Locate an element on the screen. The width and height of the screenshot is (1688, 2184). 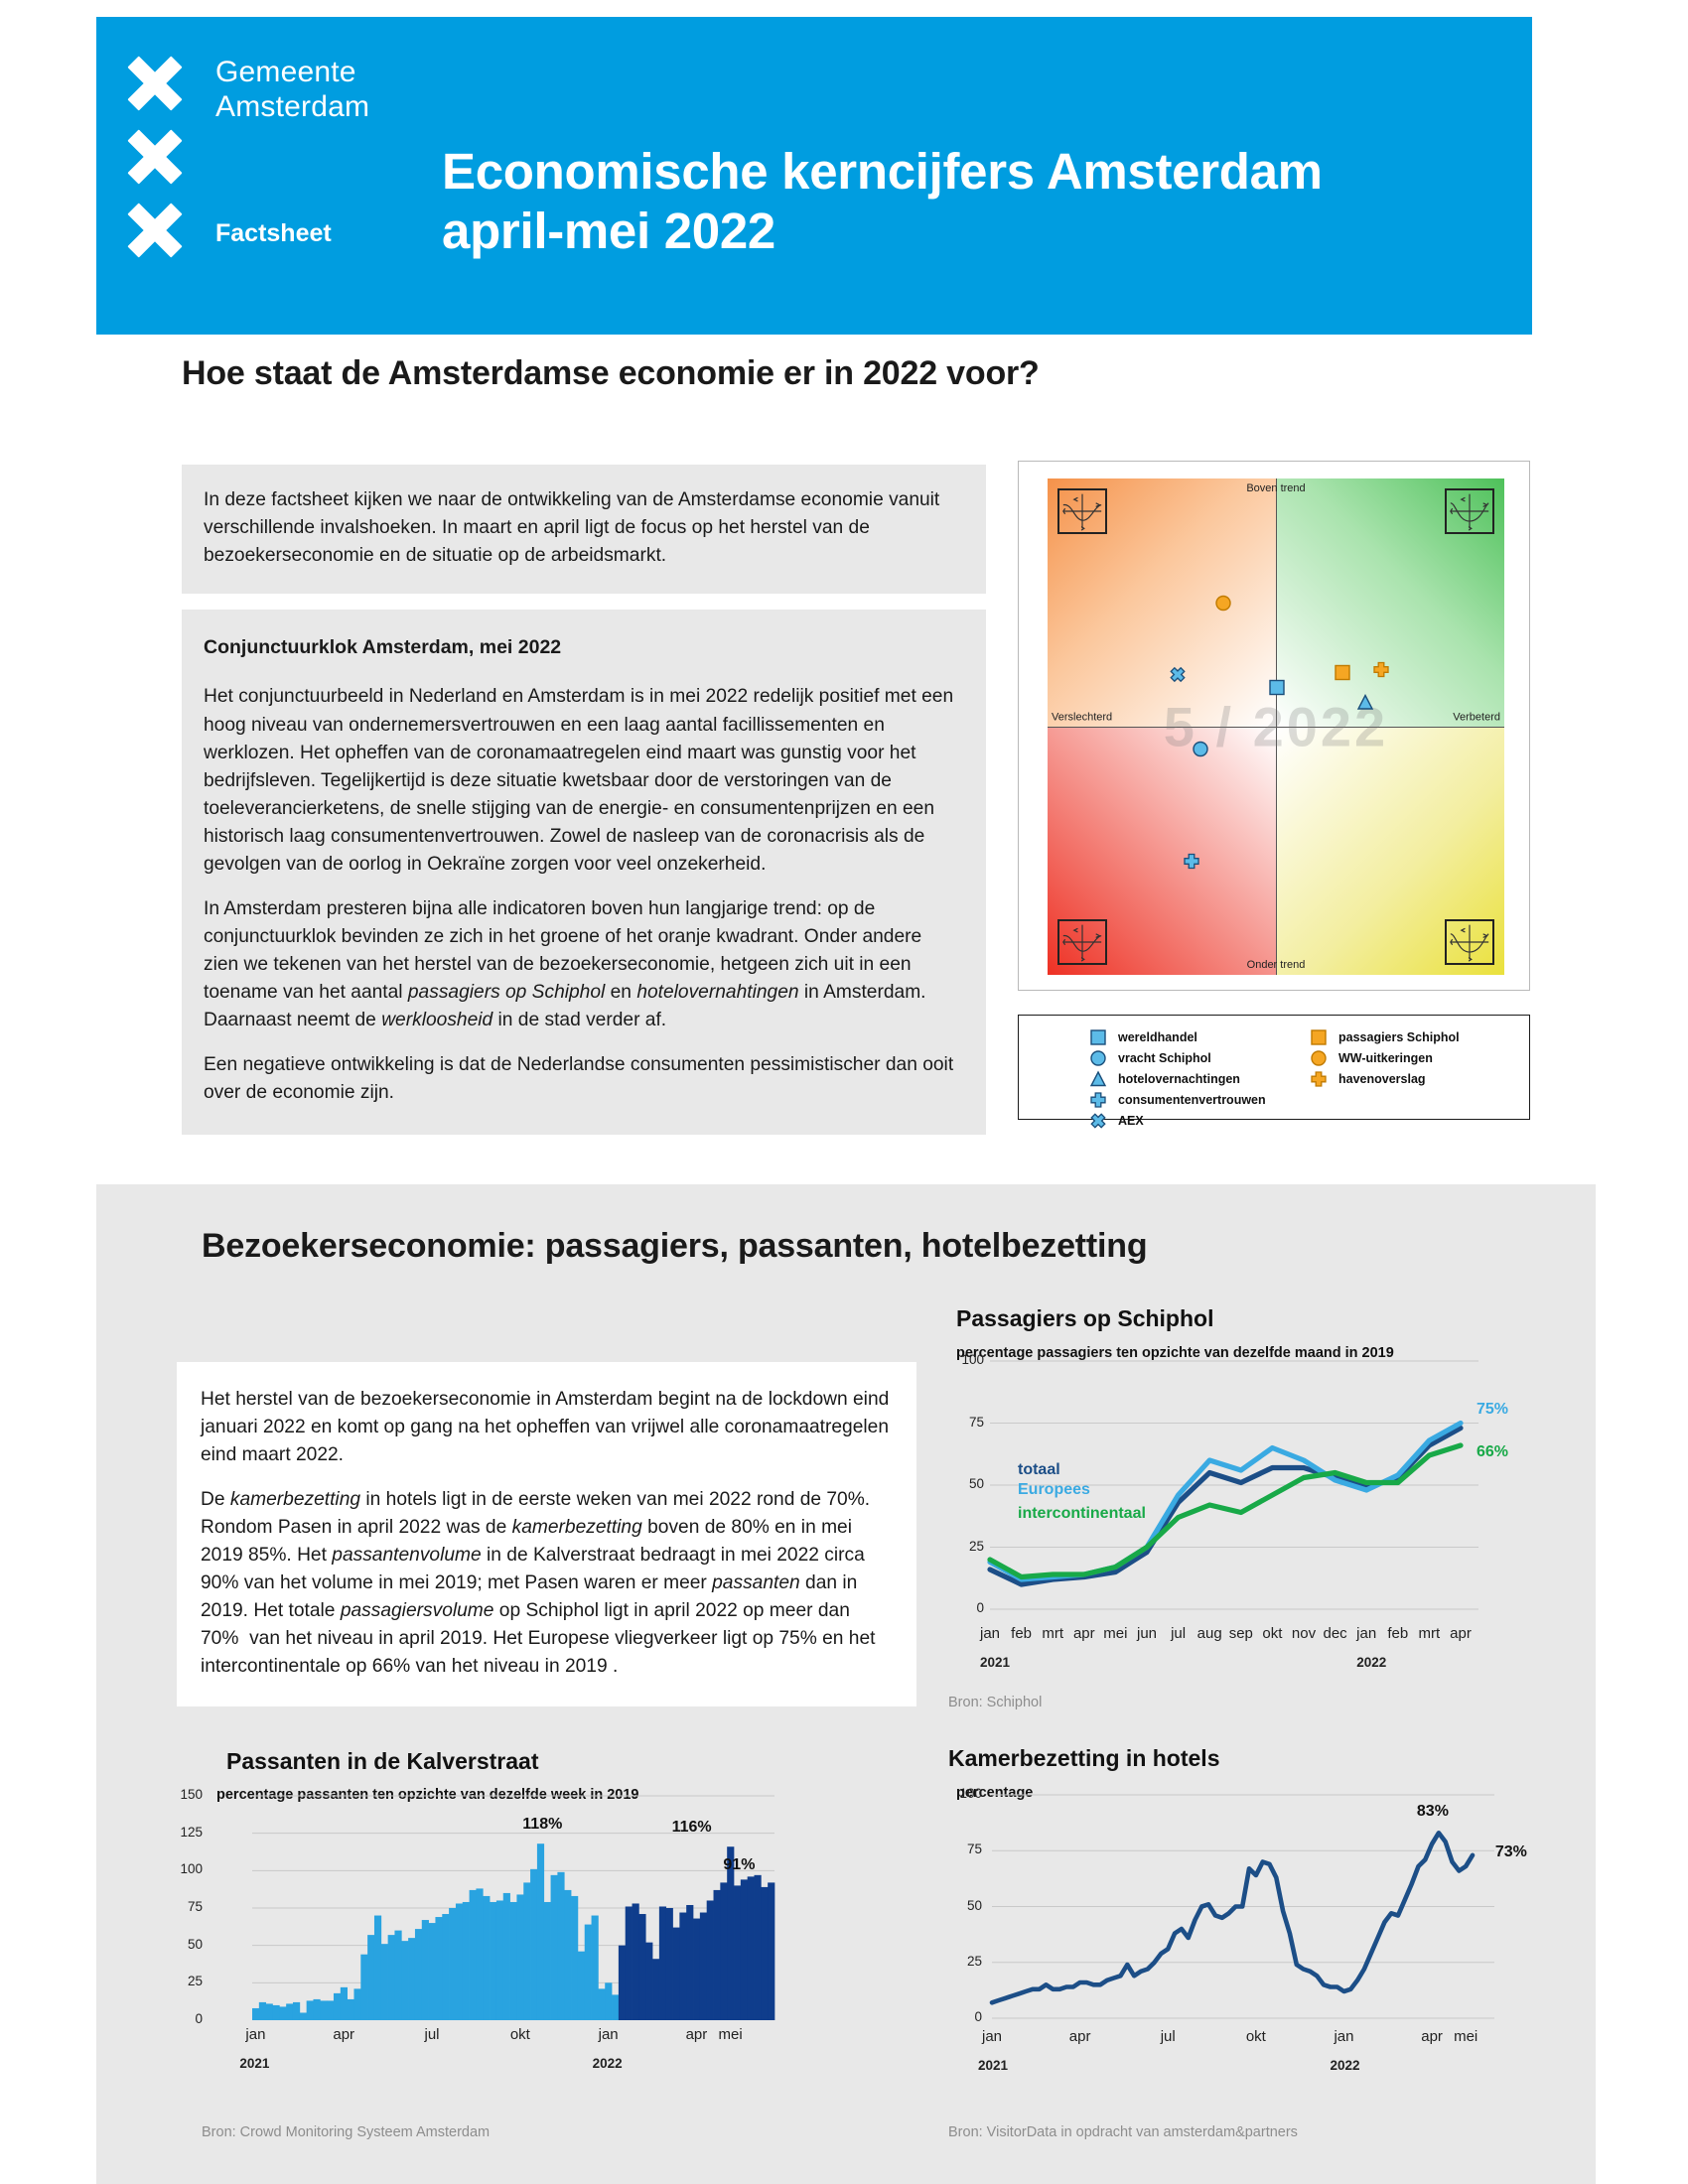
label-boven-trend: Boven trend is located at coordinates (1276, 488).